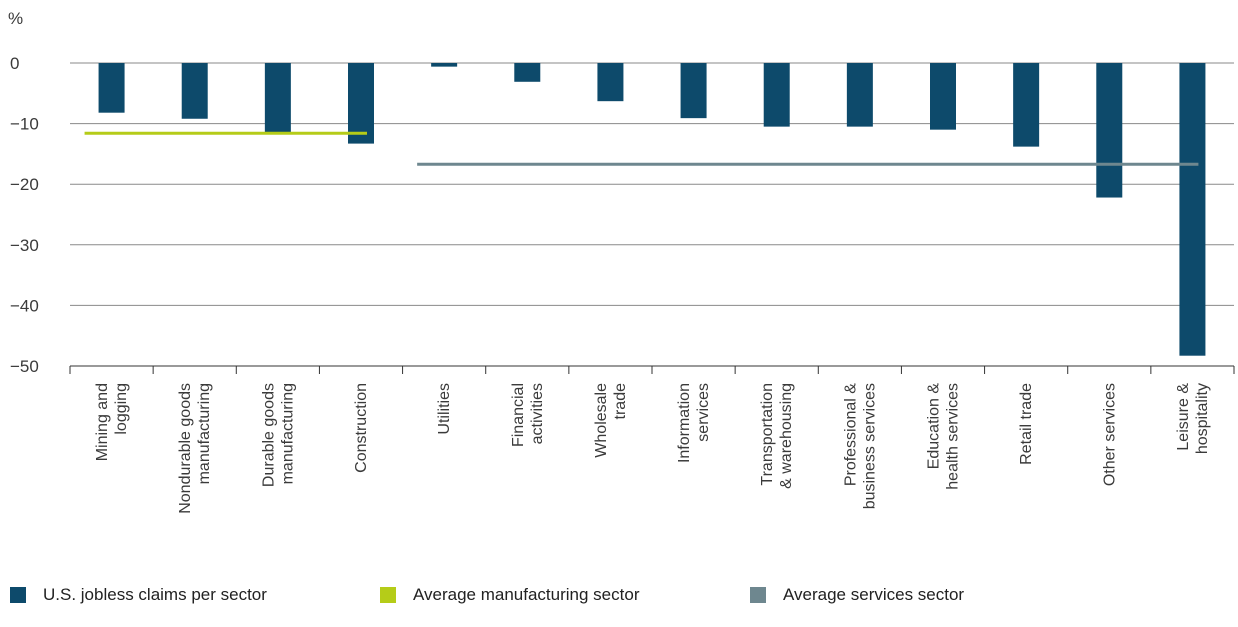  I want to click on category-label-line: trade, so click(620, 401).